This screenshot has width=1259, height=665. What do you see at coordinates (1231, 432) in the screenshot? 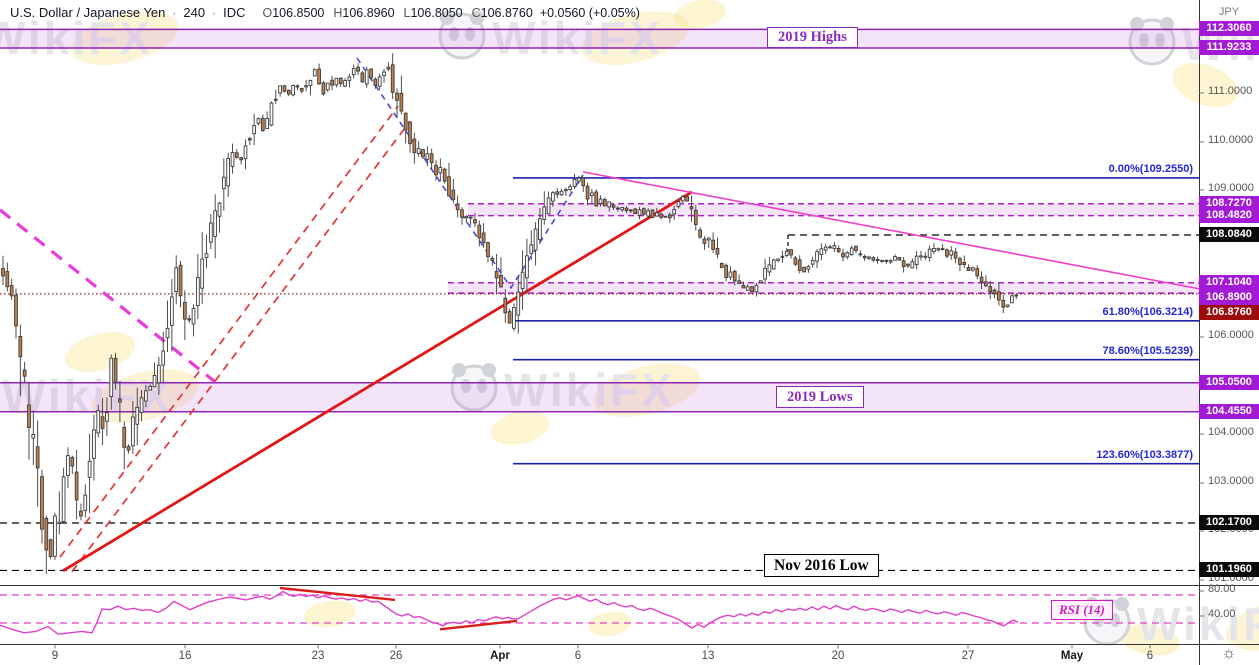
I see `price-axis-label: 104.0000` at bounding box center [1231, 432].